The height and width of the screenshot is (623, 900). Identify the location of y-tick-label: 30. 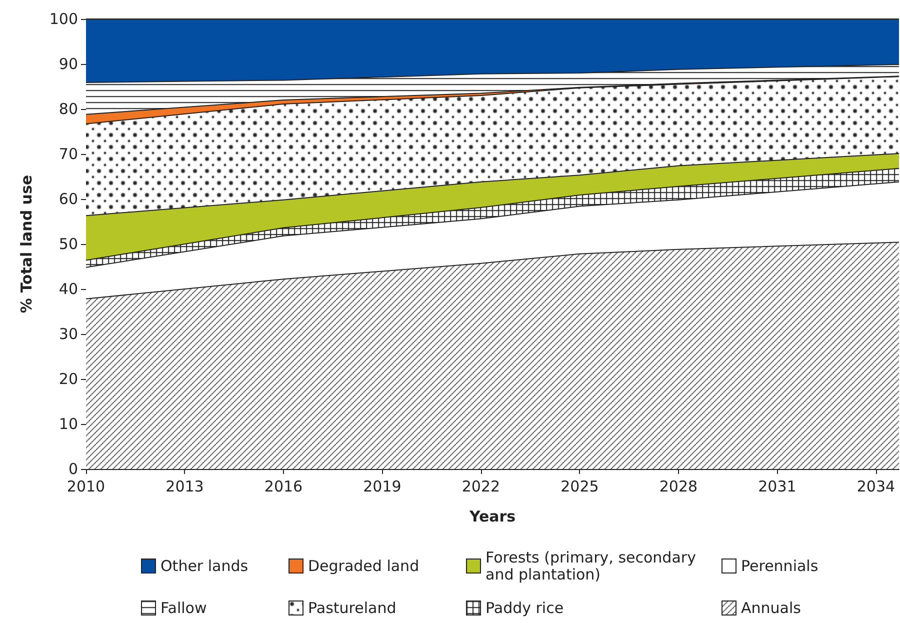
(68, 334).